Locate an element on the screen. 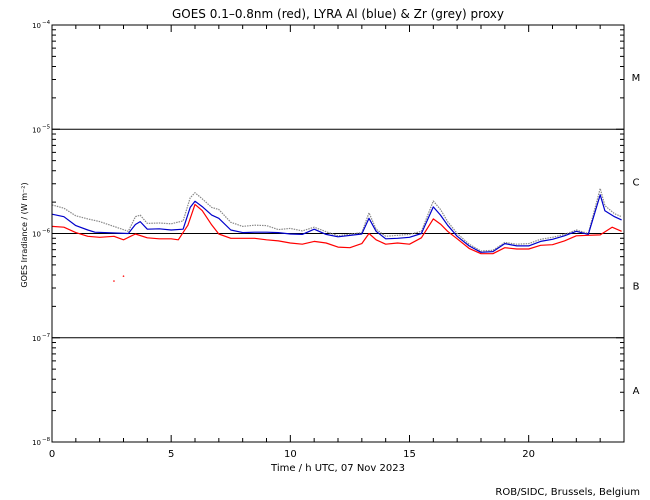  y-tick-exponent: −8 is located at coordinates (46, 440).